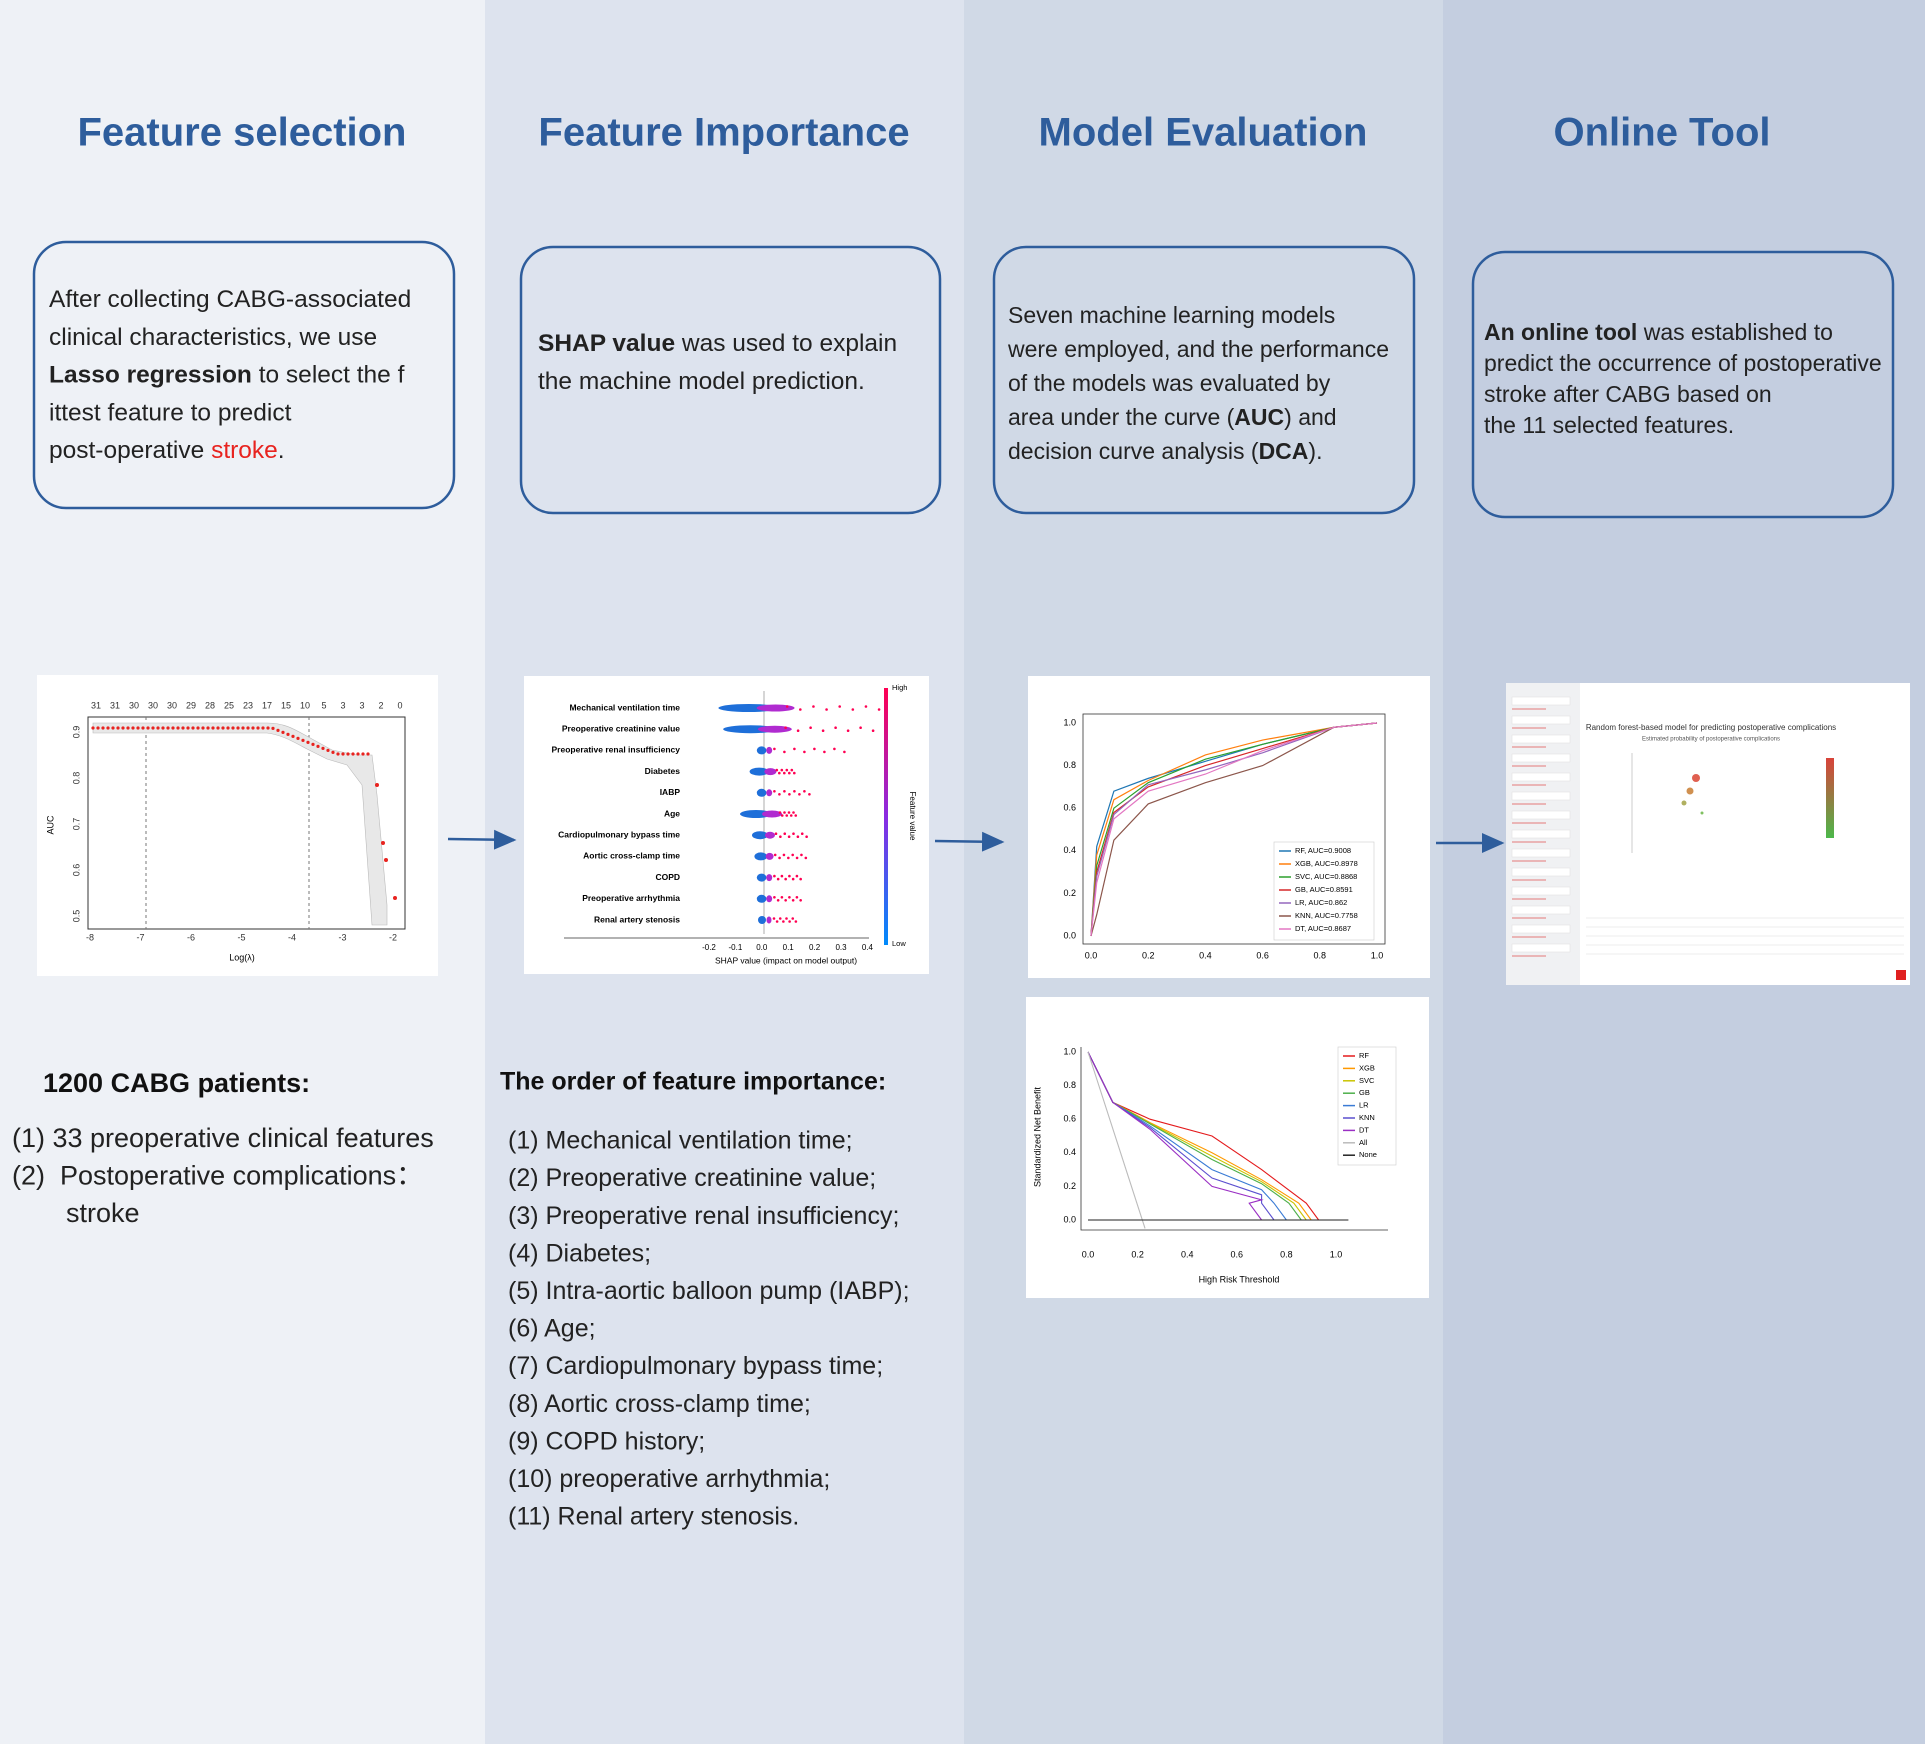 Image resolution: width=1925 pixels, height=1749 pixels. Describe the element at coordinates (670, 792) in the screenshot. I see `feature-label: IABP` at that location.